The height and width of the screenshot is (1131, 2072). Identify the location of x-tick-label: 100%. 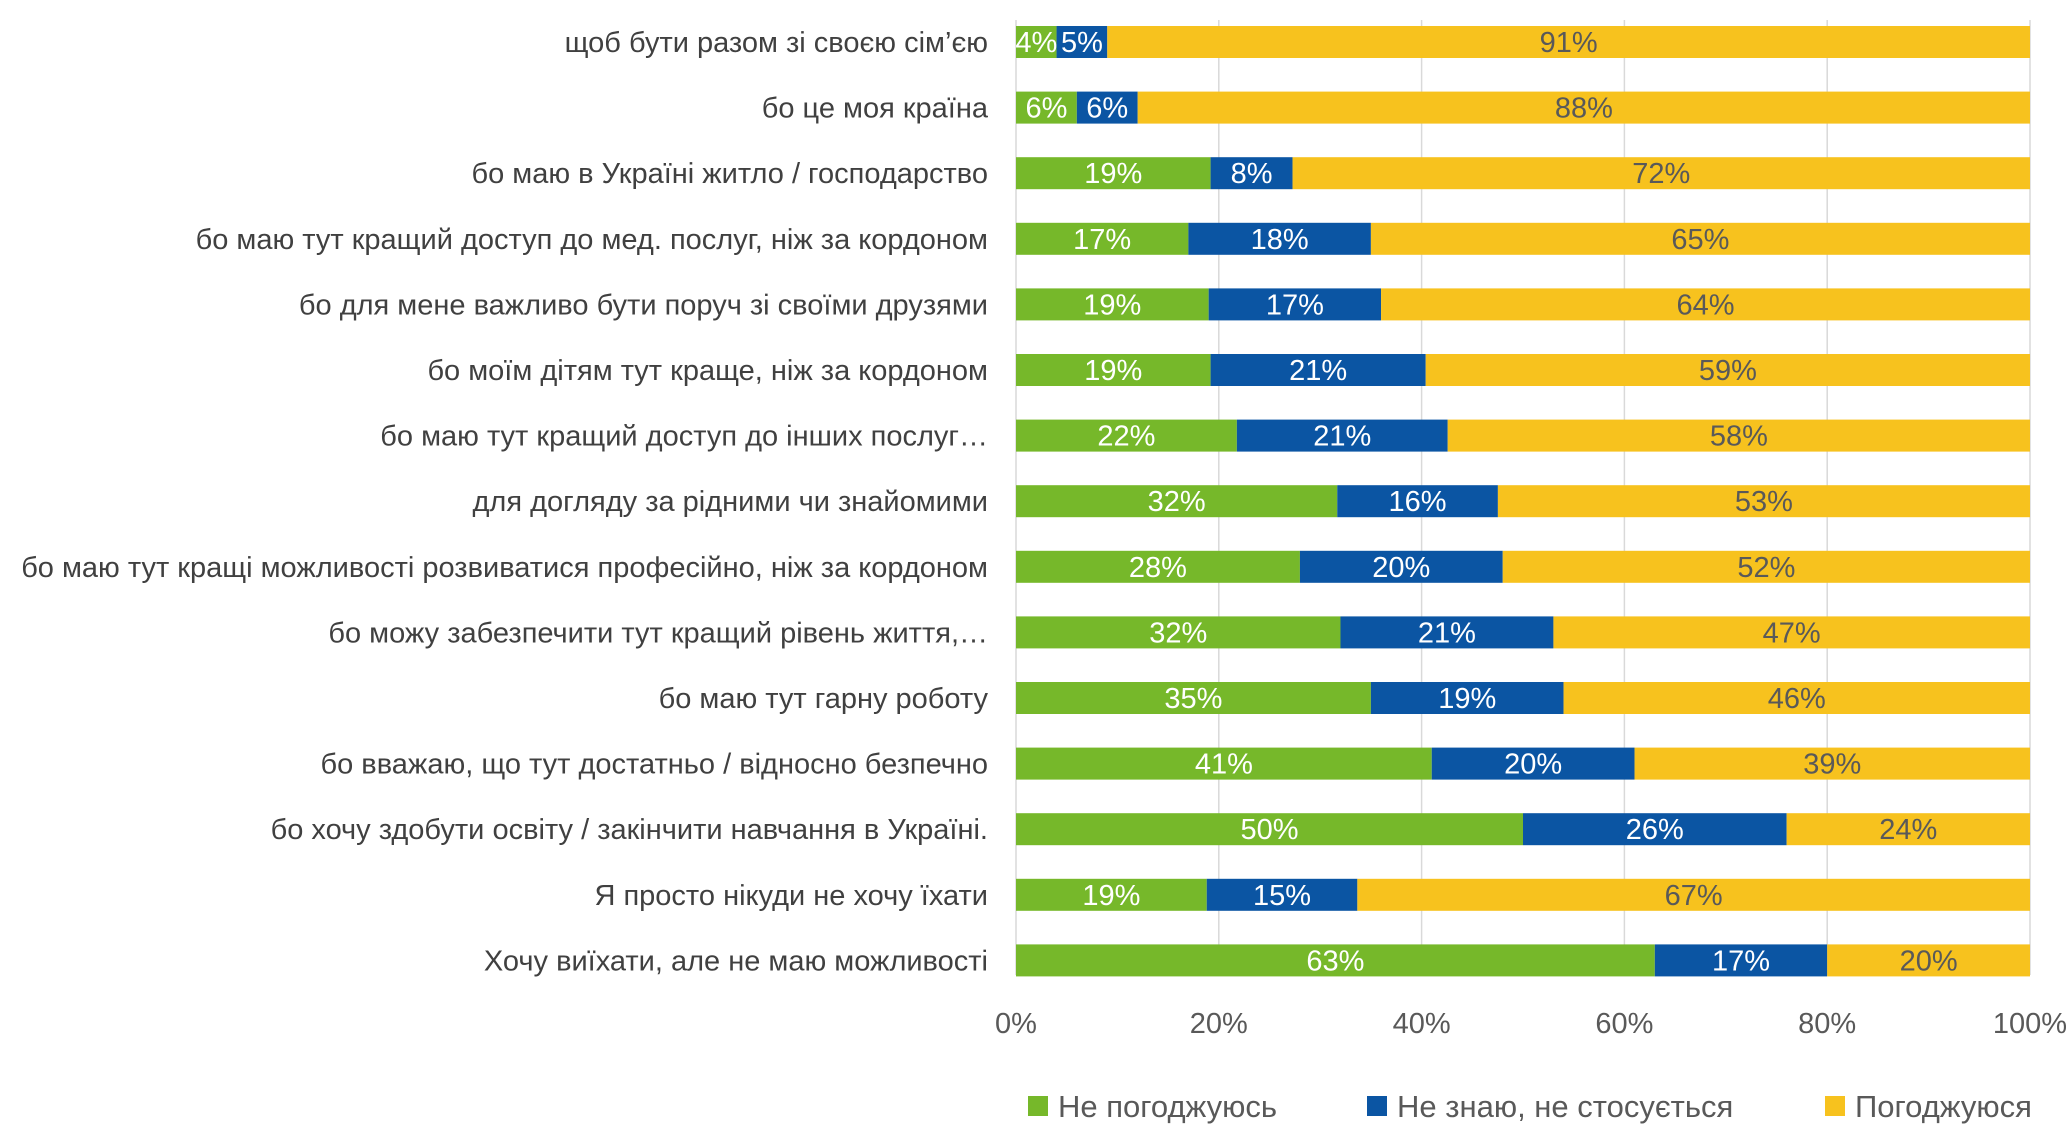
(2030, 1024).